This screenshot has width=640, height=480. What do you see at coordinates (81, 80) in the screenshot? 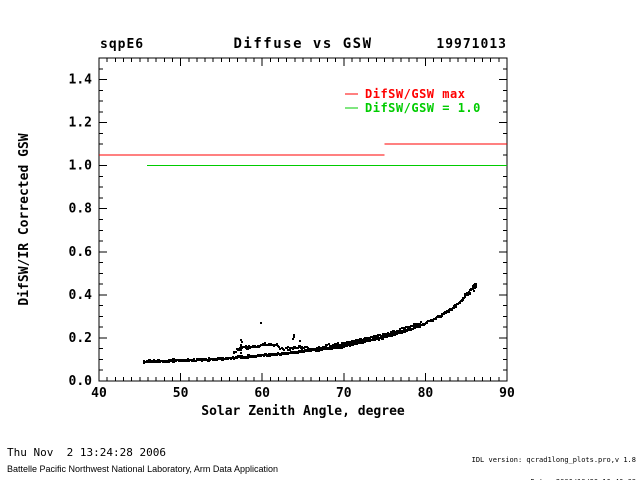
I see `y-tick-label: 1.4` at bounding box center [81, 80].